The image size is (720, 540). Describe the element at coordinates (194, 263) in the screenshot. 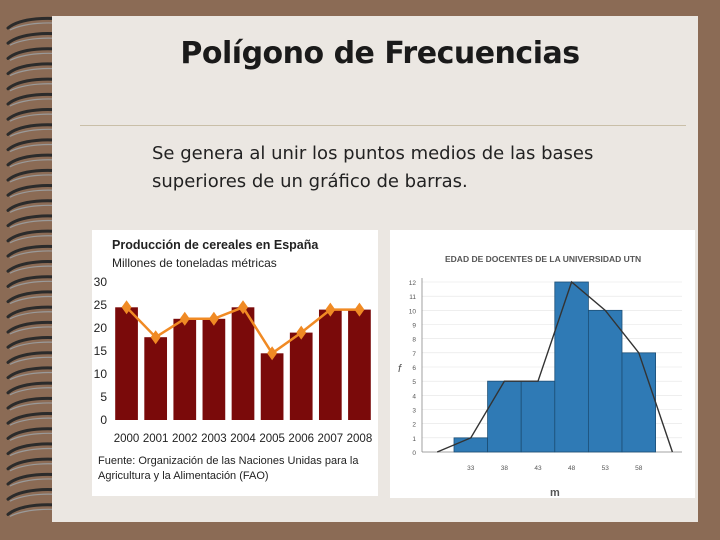

I see `chart1-subtitle: Millones de toneladas métricas` at that location.